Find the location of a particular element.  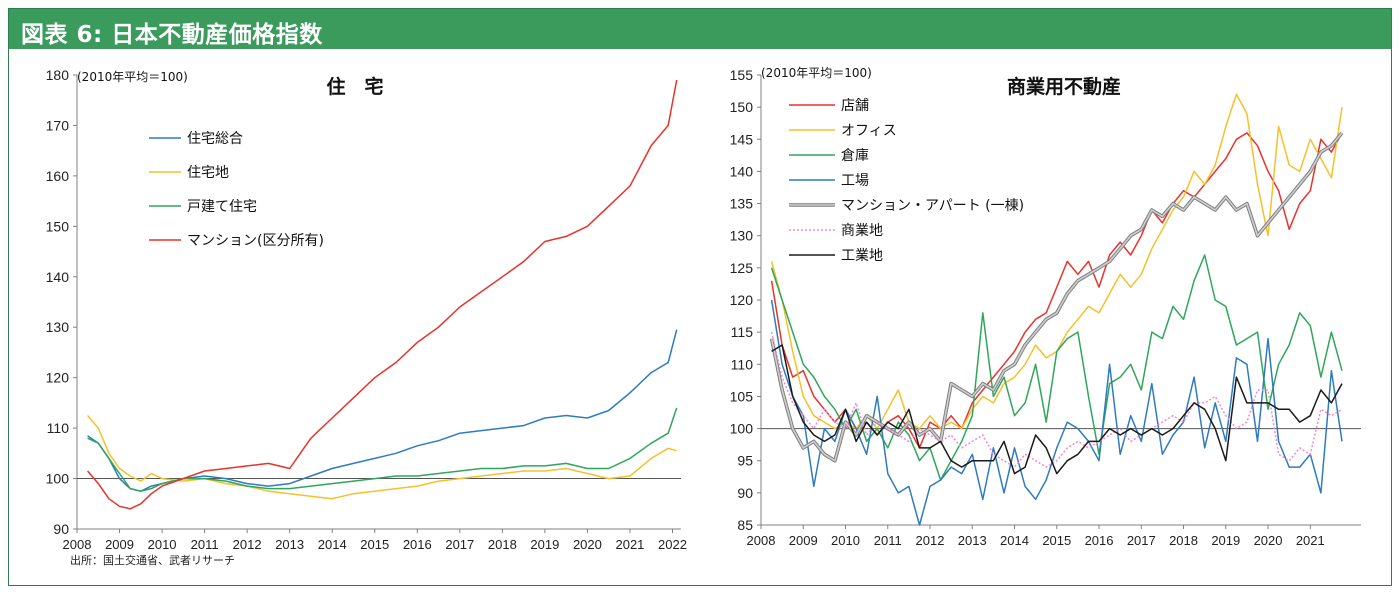

legend-label: 商業地 is located at coordinates (862, 231).